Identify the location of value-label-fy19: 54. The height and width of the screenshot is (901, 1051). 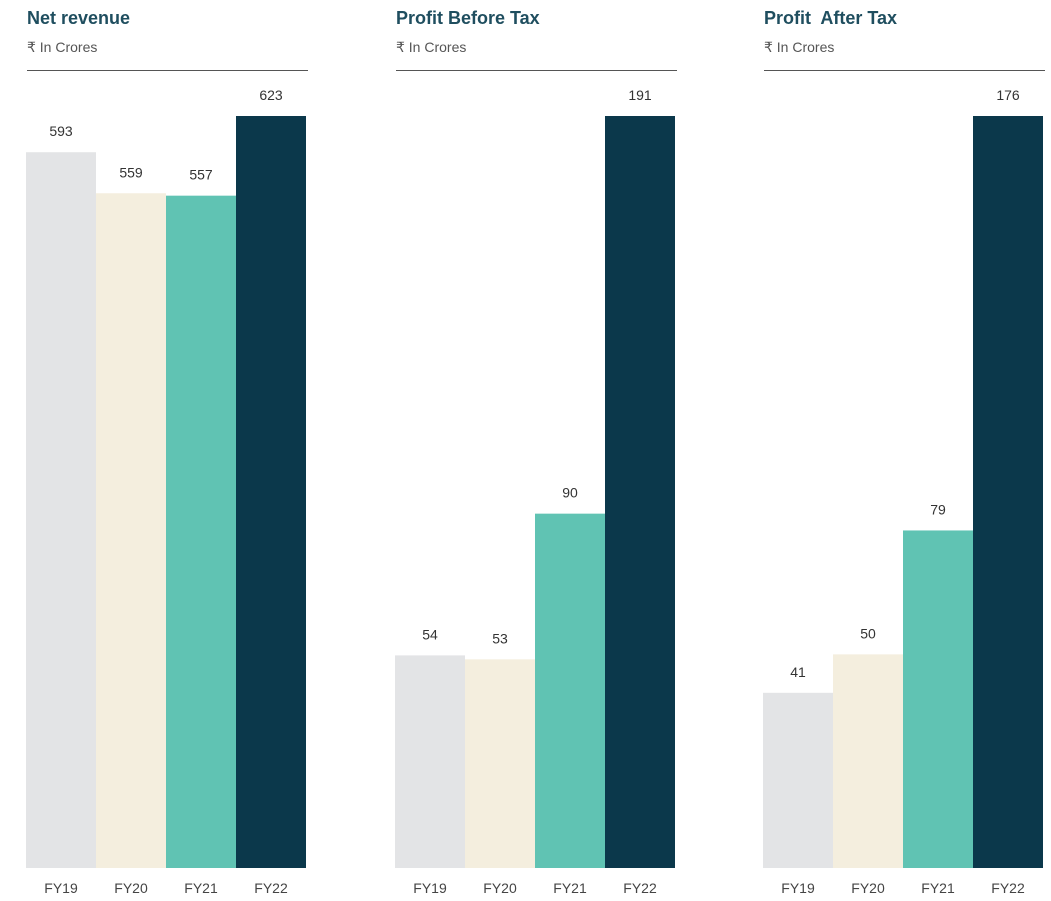
(430, 634).